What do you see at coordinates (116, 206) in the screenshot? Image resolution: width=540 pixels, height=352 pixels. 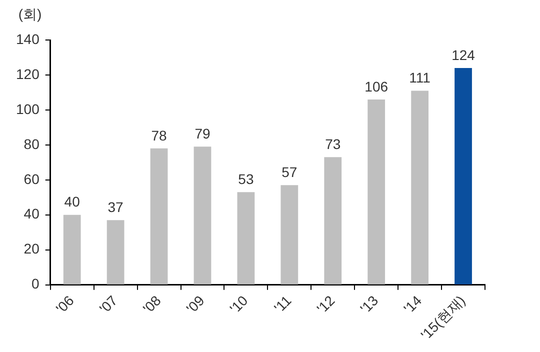 I see `data-label: 37` at bounding box center [116, 206].